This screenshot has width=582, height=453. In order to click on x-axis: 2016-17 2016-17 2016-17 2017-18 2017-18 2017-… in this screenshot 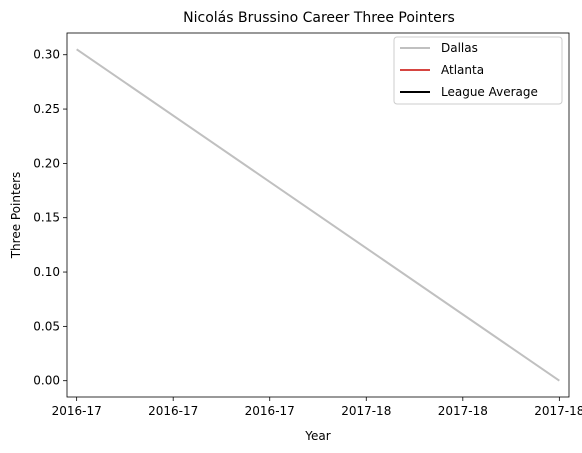, I will do `click(317, 407)`.